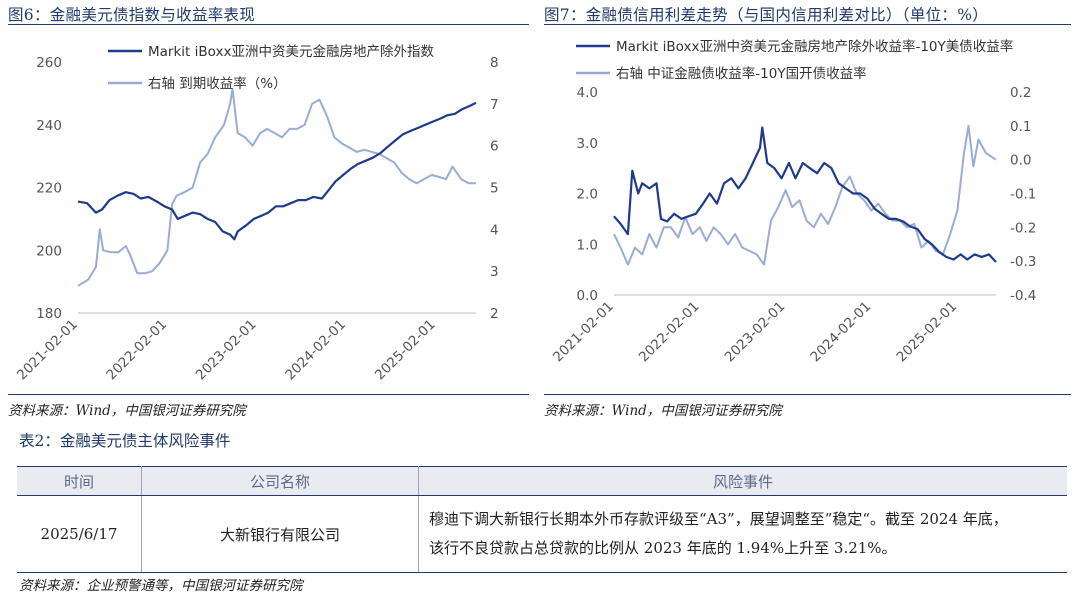 This screenshot has height=595, width=1080. I want to click on table-source: 资料来源：企业预警通等，中国银河证券研究院, so click(161, 586).